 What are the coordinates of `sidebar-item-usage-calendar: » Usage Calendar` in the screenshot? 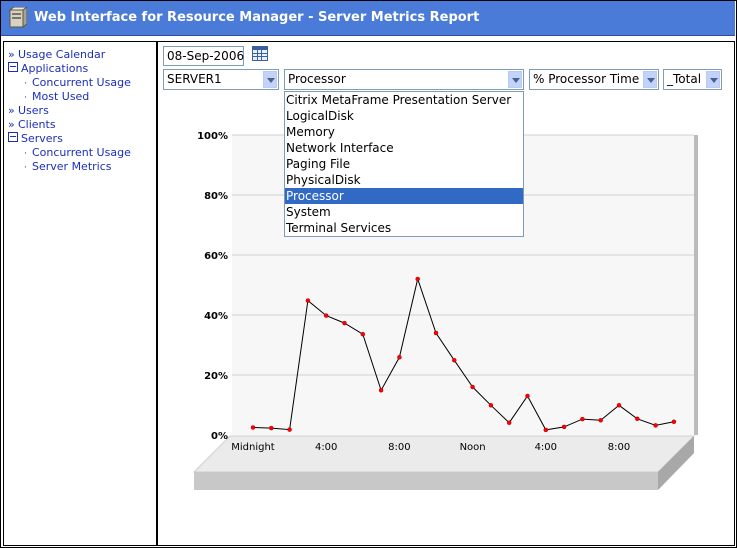 It's located at (56, 54).